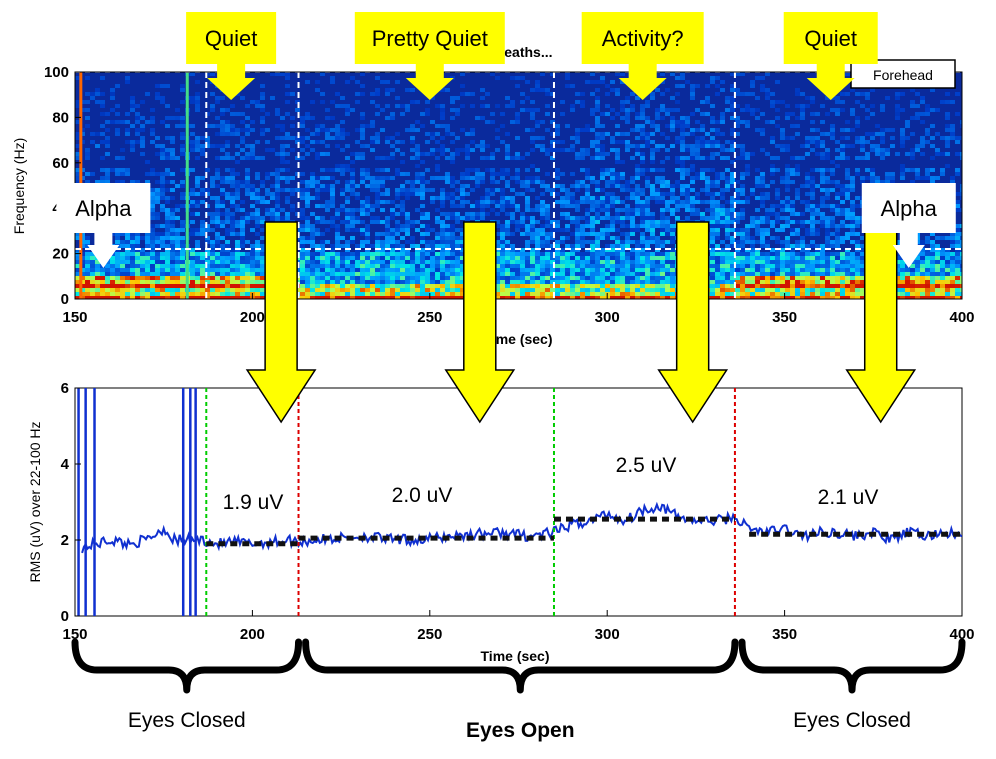  I want to click on y-tick-label: 2, so click(65, 540).